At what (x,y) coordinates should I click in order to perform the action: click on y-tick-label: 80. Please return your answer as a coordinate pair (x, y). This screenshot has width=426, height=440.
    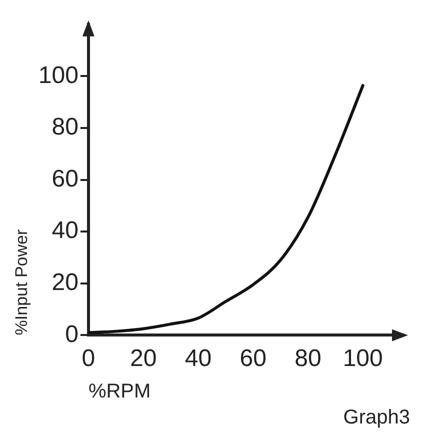
    Looking at the image, I should click on (65, 127).